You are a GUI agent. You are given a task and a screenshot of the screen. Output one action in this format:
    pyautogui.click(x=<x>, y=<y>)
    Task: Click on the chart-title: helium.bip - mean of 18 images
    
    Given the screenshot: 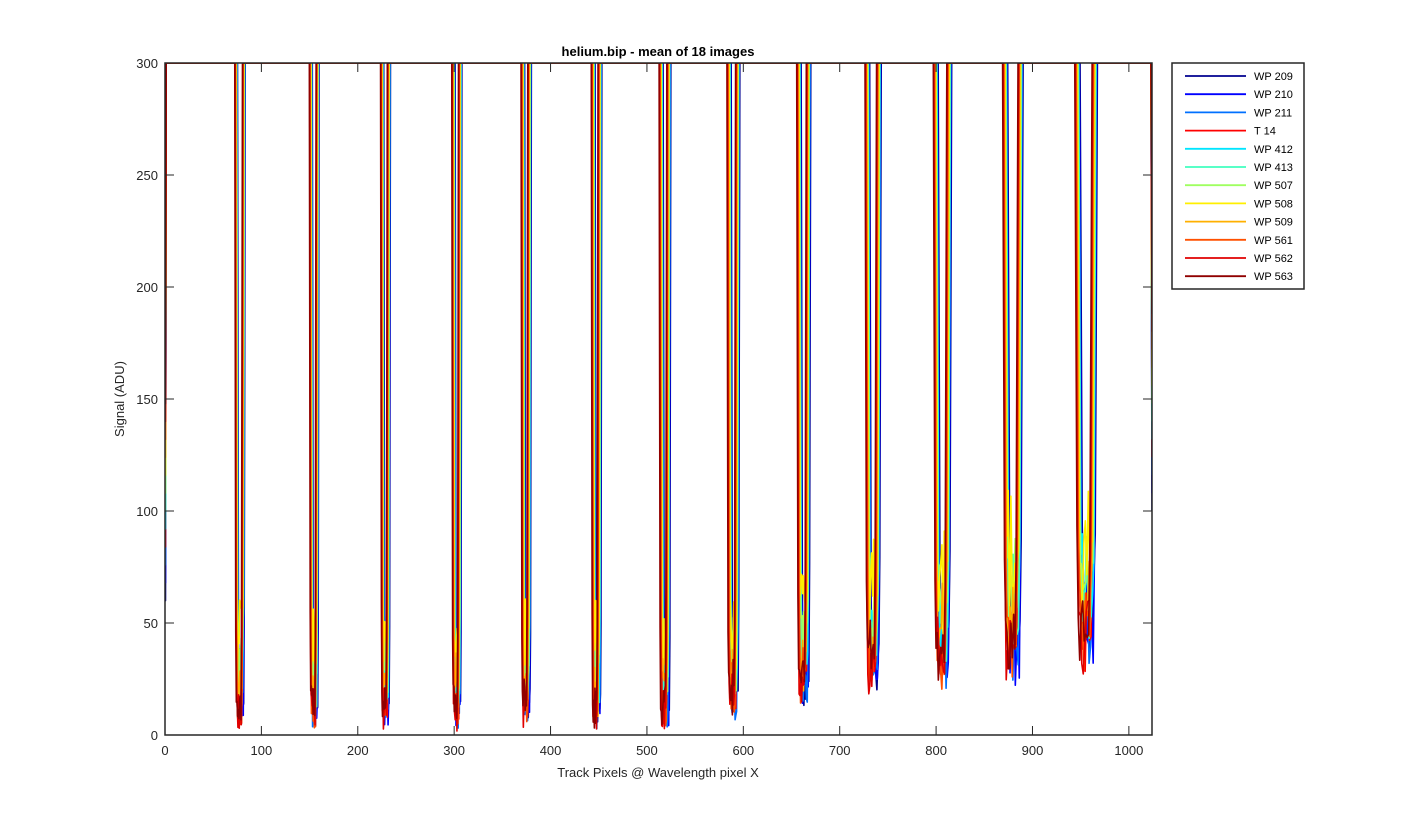 What is the action you would take?
    pyautogui.click(x=658, y=51)
    